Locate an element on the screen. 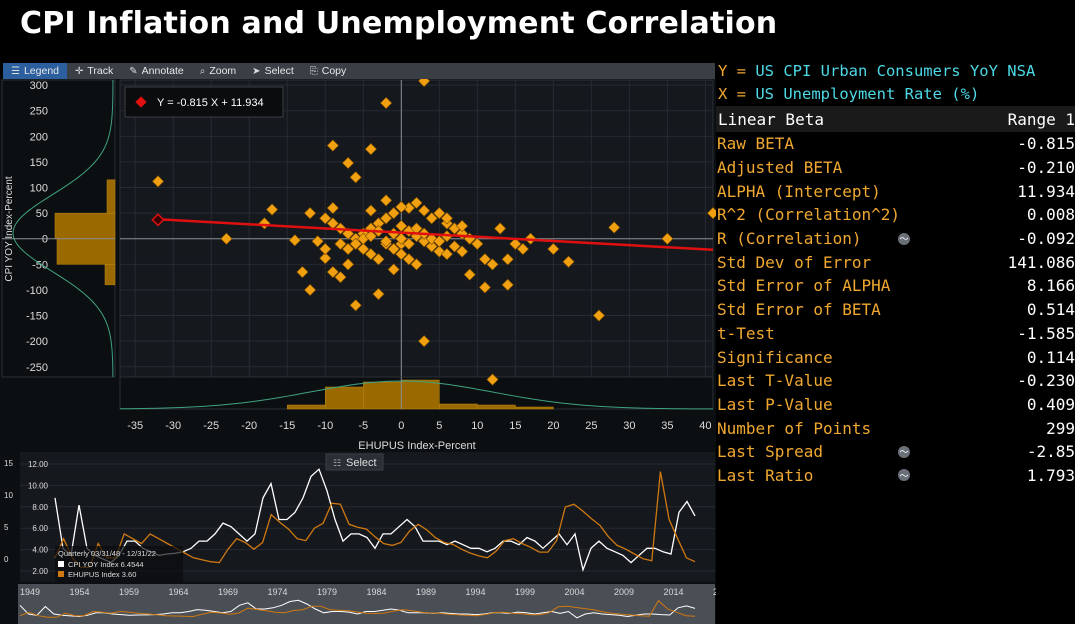  select-button-label: Select is located at coordinates (361, 463).